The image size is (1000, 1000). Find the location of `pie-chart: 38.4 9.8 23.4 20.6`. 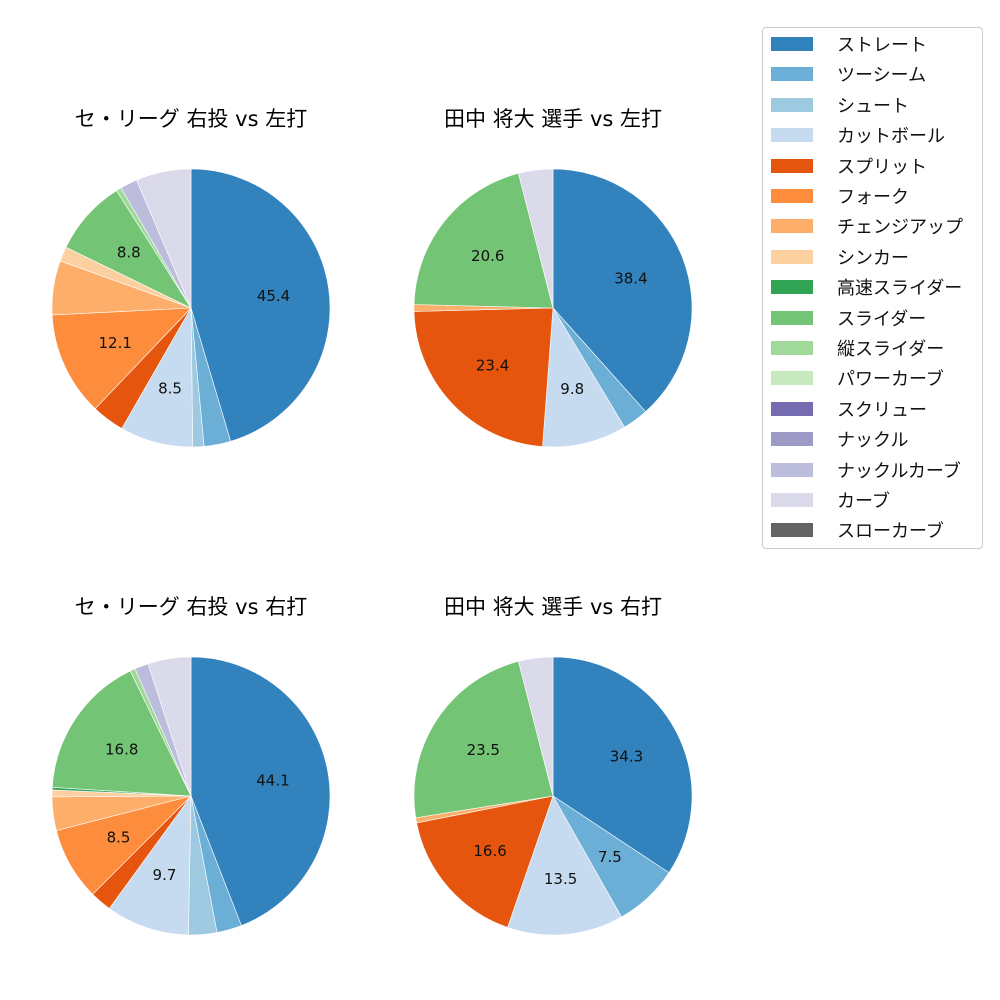

pie-chart: 38.4 9.8 23.4 20.6 is located at coordinates (553, 308).